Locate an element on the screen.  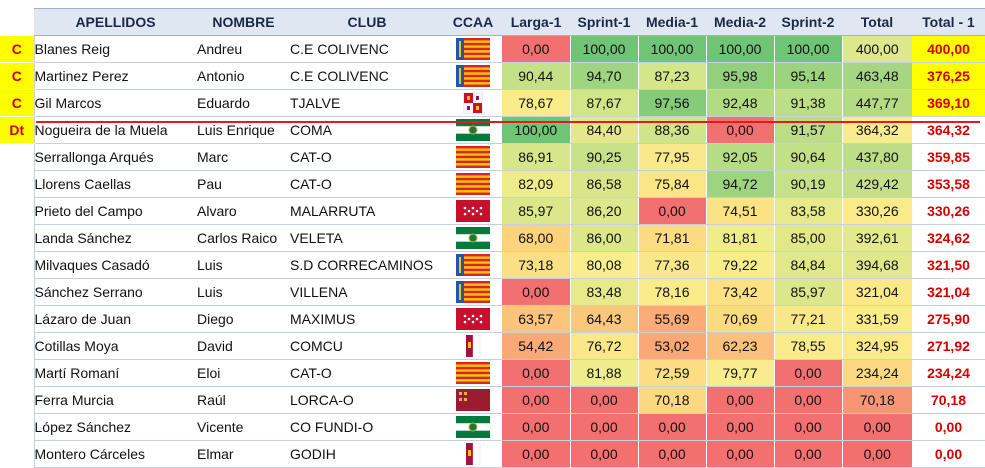
cell-apellidos: López Sánchez is located at coordinates (115, 427).